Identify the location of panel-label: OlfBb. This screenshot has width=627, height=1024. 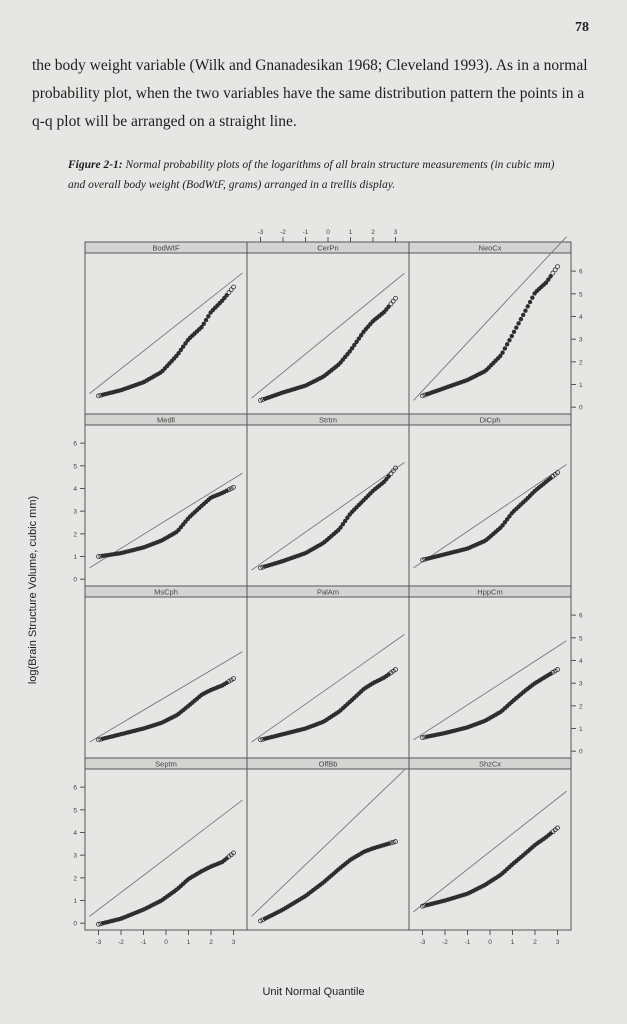
(328, 764).